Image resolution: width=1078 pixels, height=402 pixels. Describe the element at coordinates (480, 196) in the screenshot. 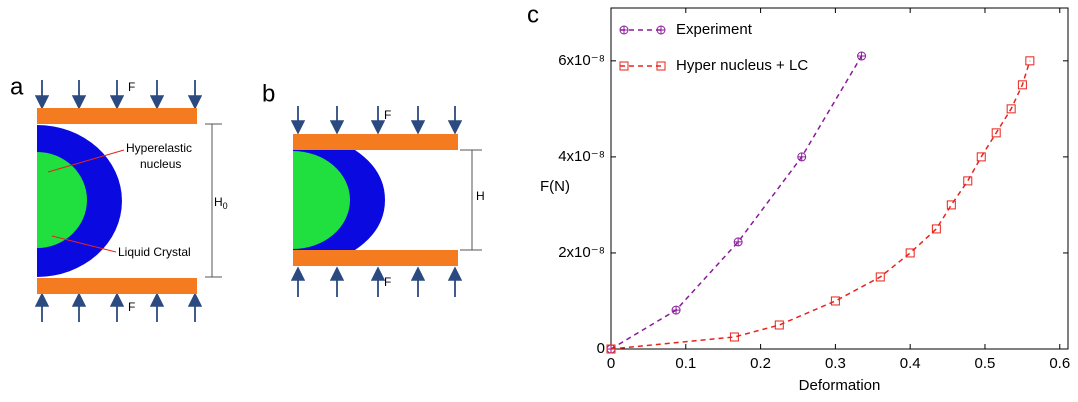

I see `height-label: H` at that location.